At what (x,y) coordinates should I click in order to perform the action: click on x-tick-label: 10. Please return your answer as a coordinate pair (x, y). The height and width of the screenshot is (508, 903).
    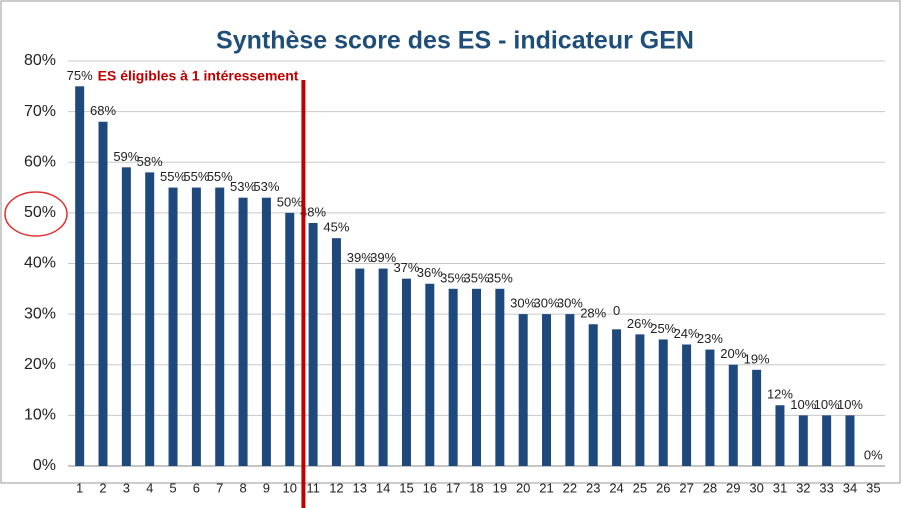
    Looking at the image, I should click on (290, 487).